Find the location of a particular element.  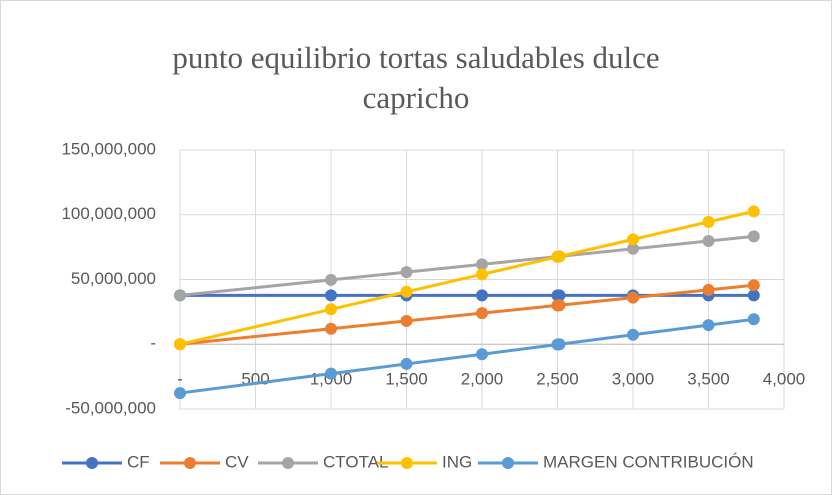

x-tick-label: 1,500 is located at coordinates (406, 379).